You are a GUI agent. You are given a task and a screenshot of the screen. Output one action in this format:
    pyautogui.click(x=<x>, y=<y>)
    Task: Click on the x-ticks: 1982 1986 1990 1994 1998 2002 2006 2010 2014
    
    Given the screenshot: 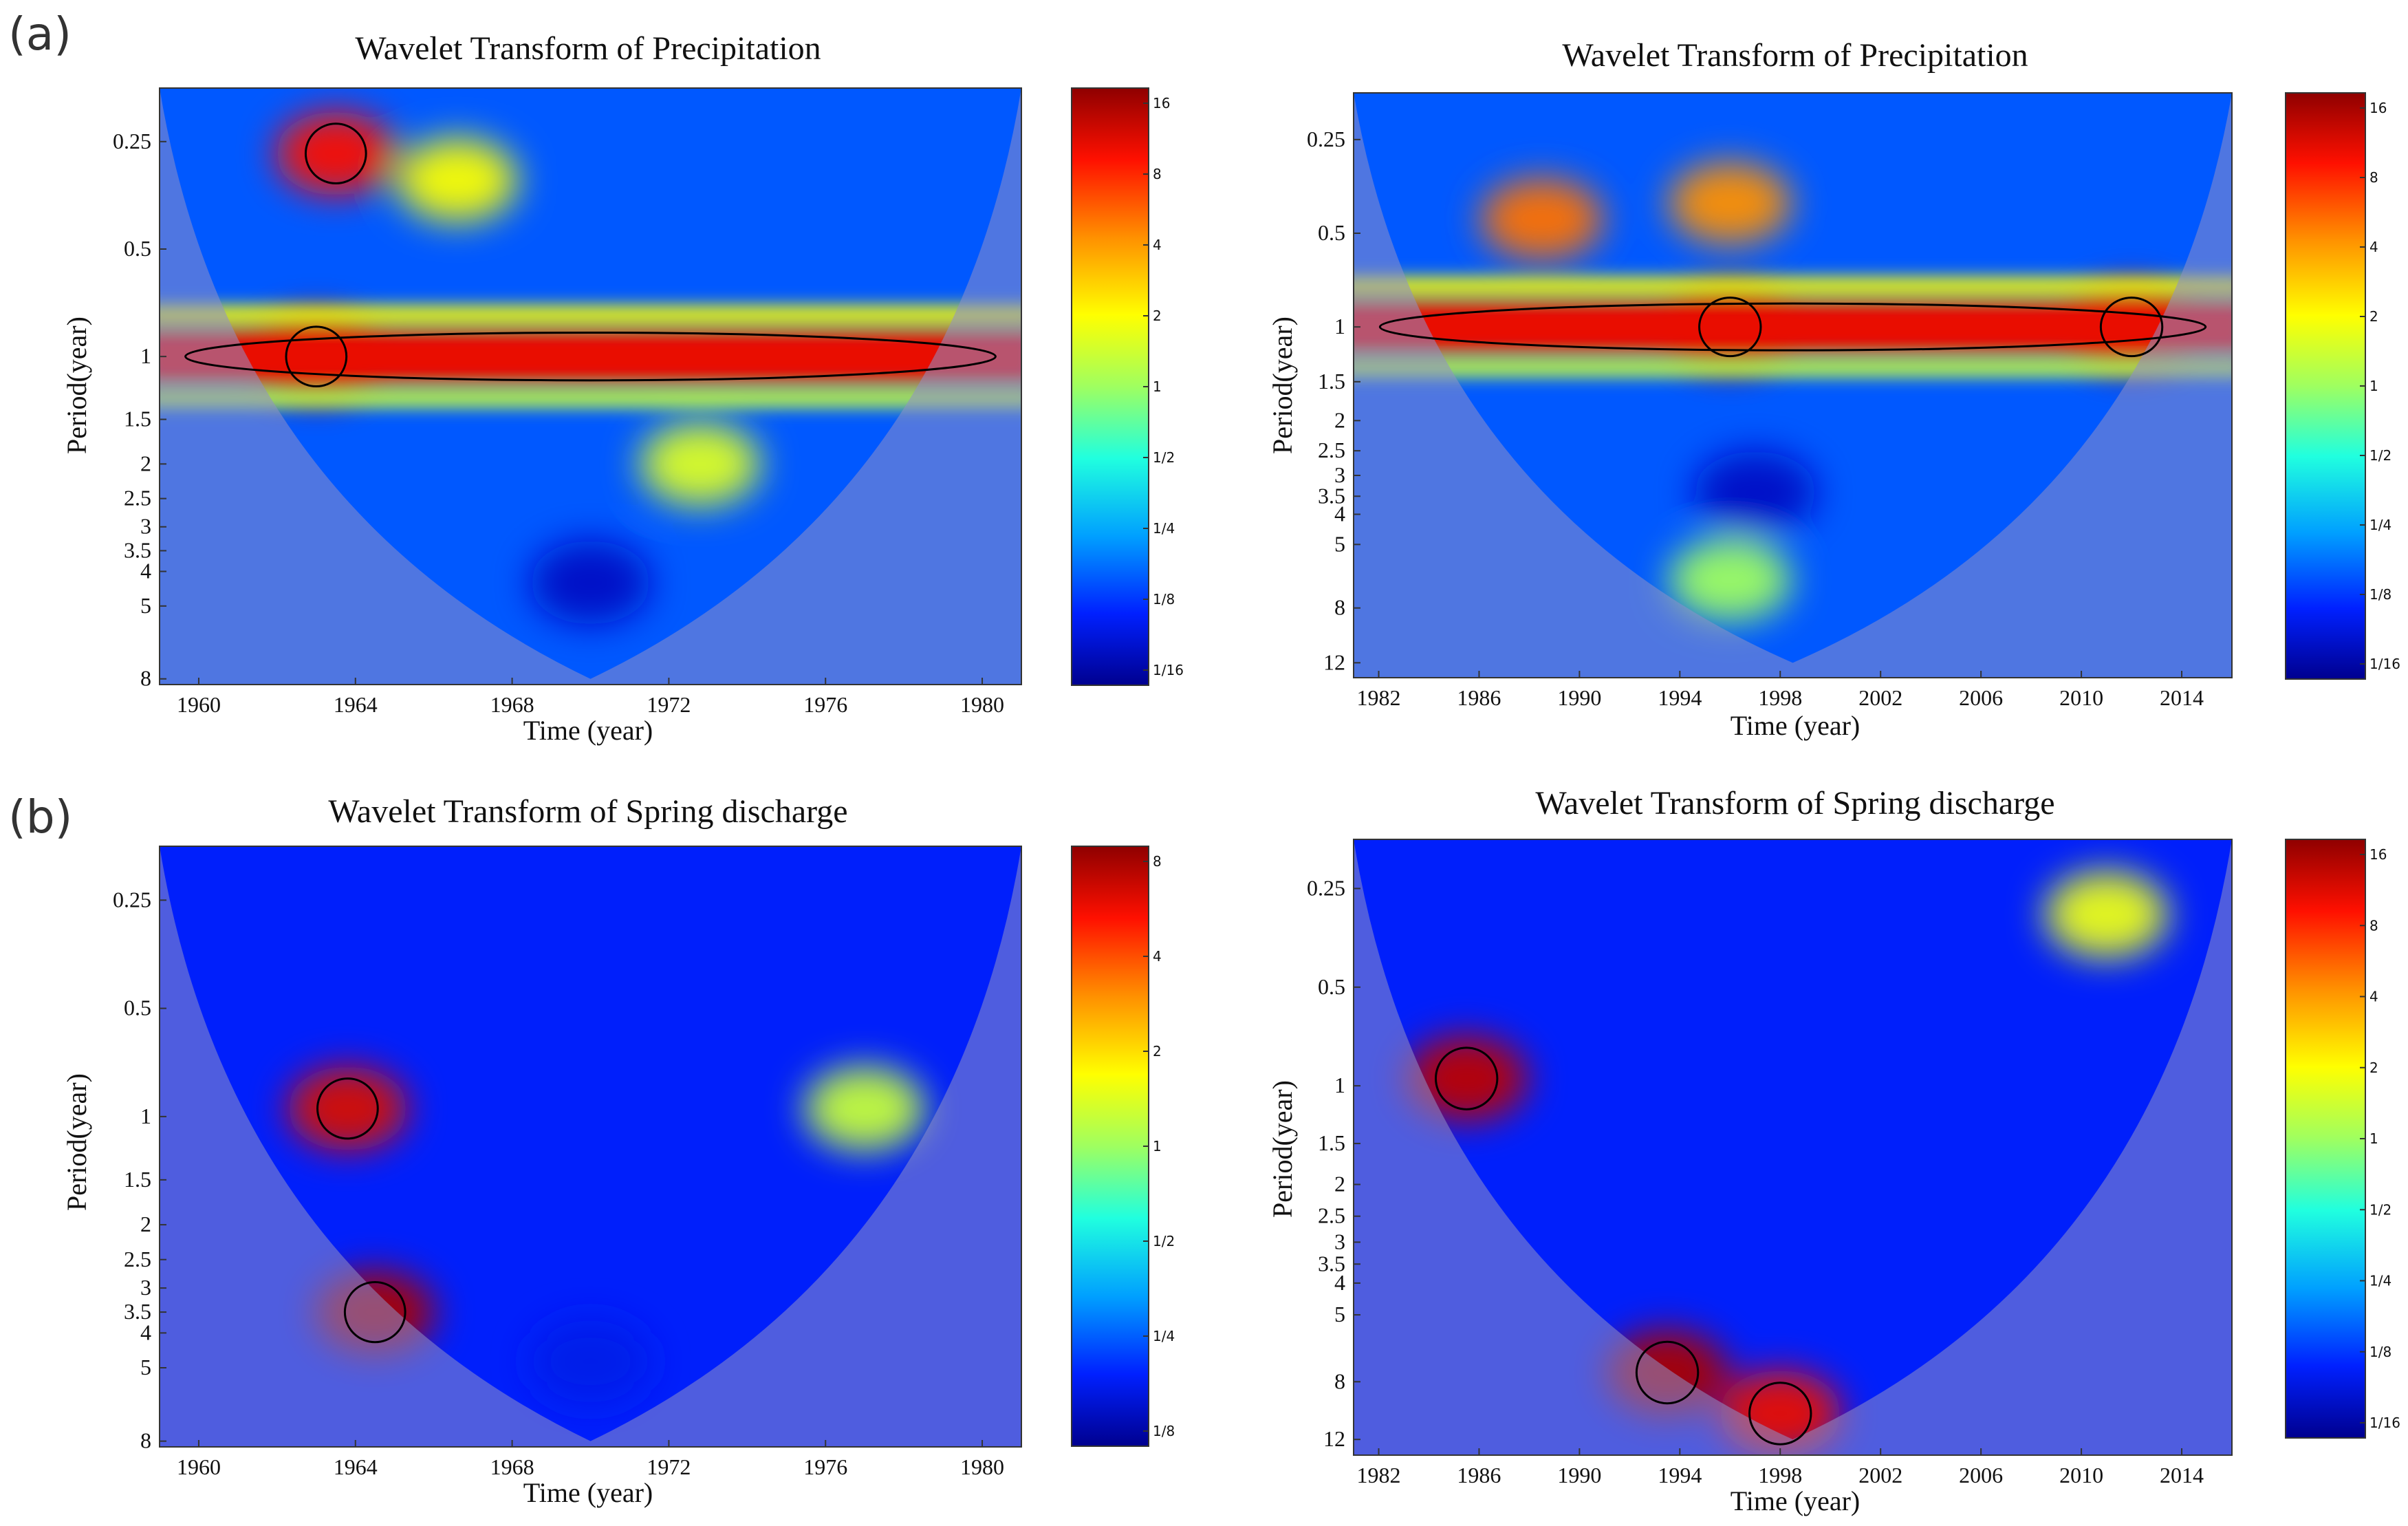 What is the action you would take?
    pyautogui.click(x=1780, y=1467)
    